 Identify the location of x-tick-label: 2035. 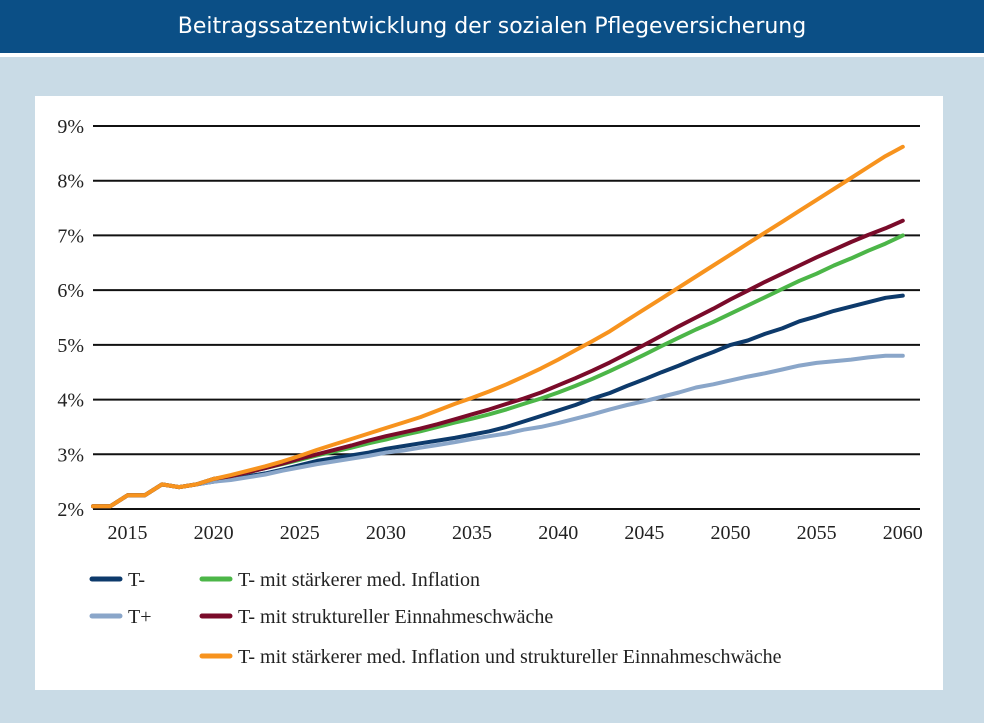
(472, 533).